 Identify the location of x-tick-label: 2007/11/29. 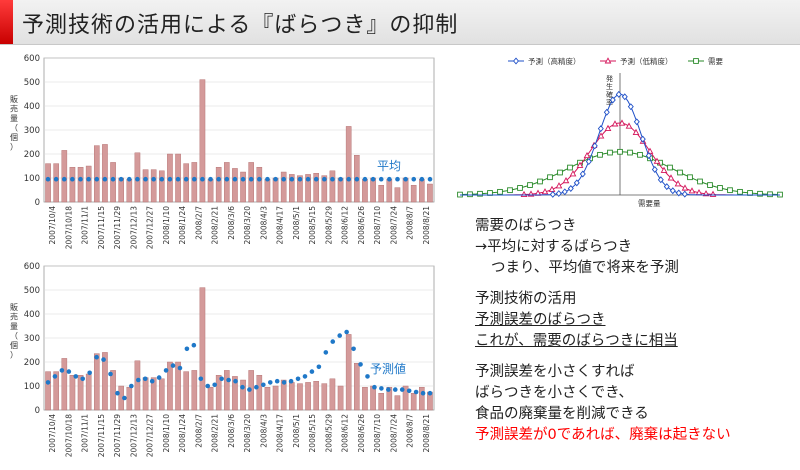
(117, 435).